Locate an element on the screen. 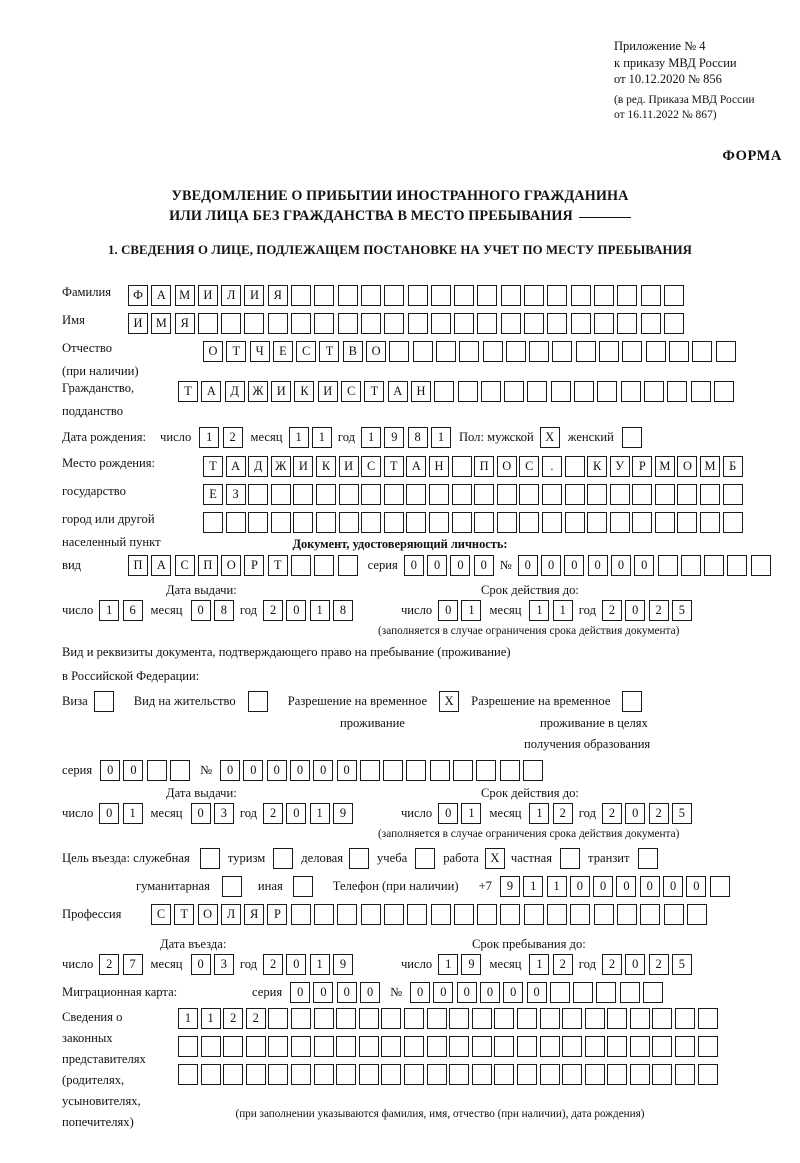  char-cell: Ф is located at coordinates (138, 295).